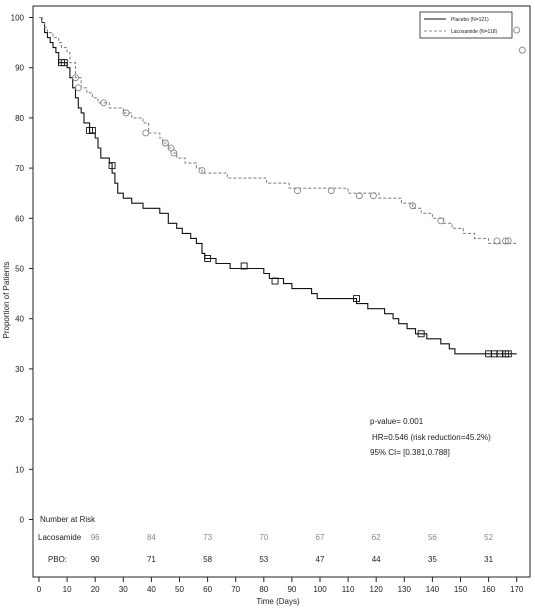 This screenshot has width=535, height=613. I want to click on ci-text: 95% CI= [0.381,0.788], so click(410, 452).